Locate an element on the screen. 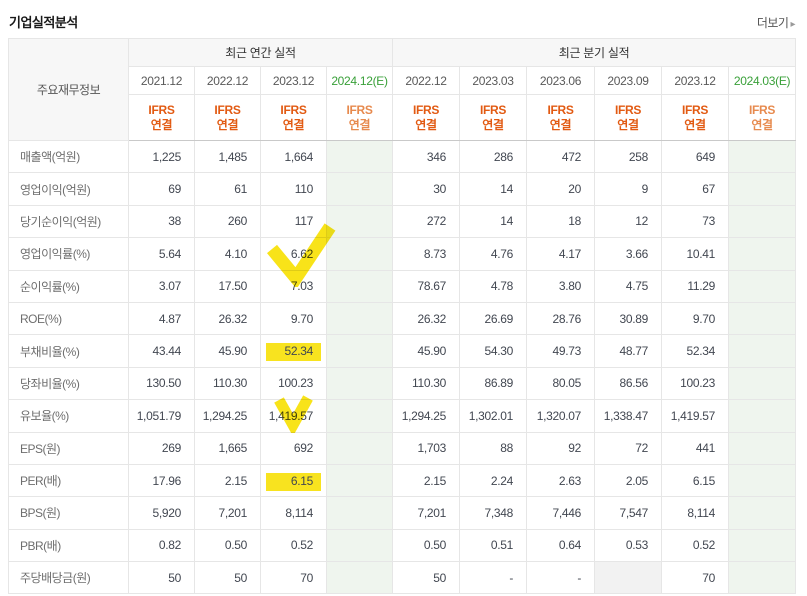  cell-value: 8.73 is located at coordinates (435, 253).